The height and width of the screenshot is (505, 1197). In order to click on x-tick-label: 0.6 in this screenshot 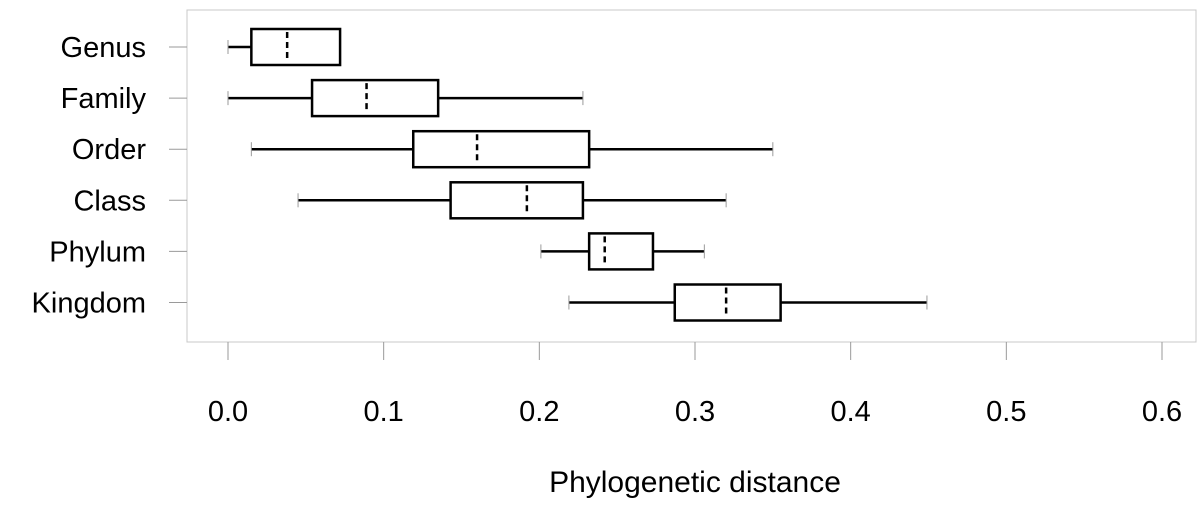, I will do `click(1162, 412)`.